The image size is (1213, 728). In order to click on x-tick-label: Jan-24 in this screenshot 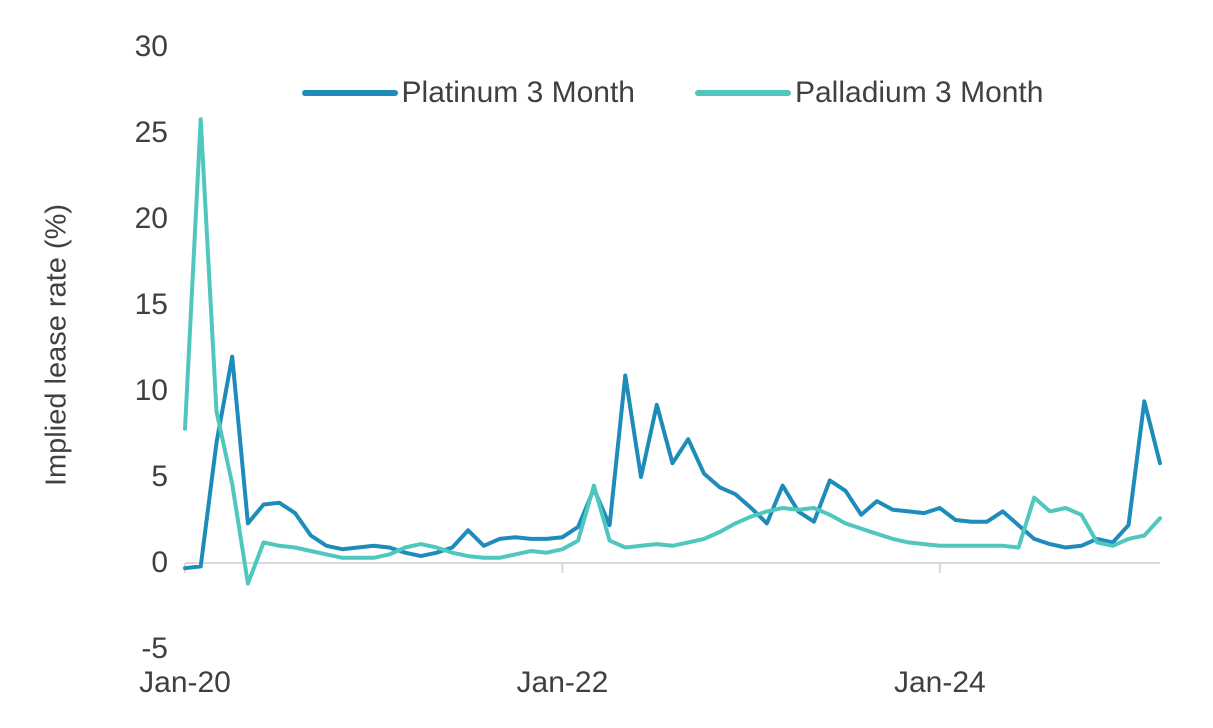, I will do `click(939, 682)`.